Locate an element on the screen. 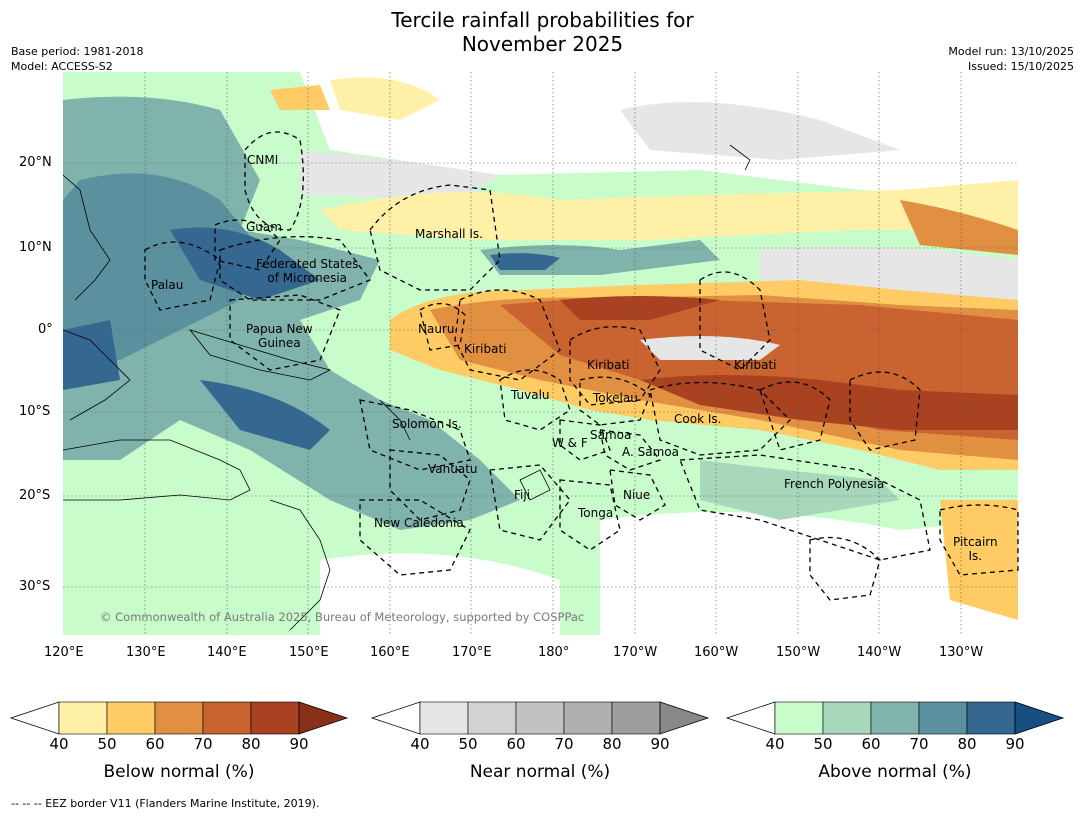  meta-base-period: Base period: 1981-2018 is located at coordinates (77, 51).